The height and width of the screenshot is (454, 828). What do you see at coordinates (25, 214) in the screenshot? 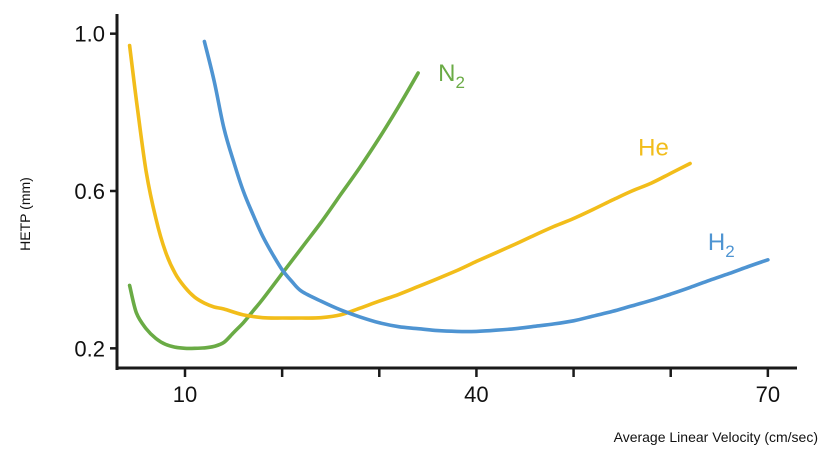
I see `y-axis-title: HETP (mm)` at bounding box center [25, 214].